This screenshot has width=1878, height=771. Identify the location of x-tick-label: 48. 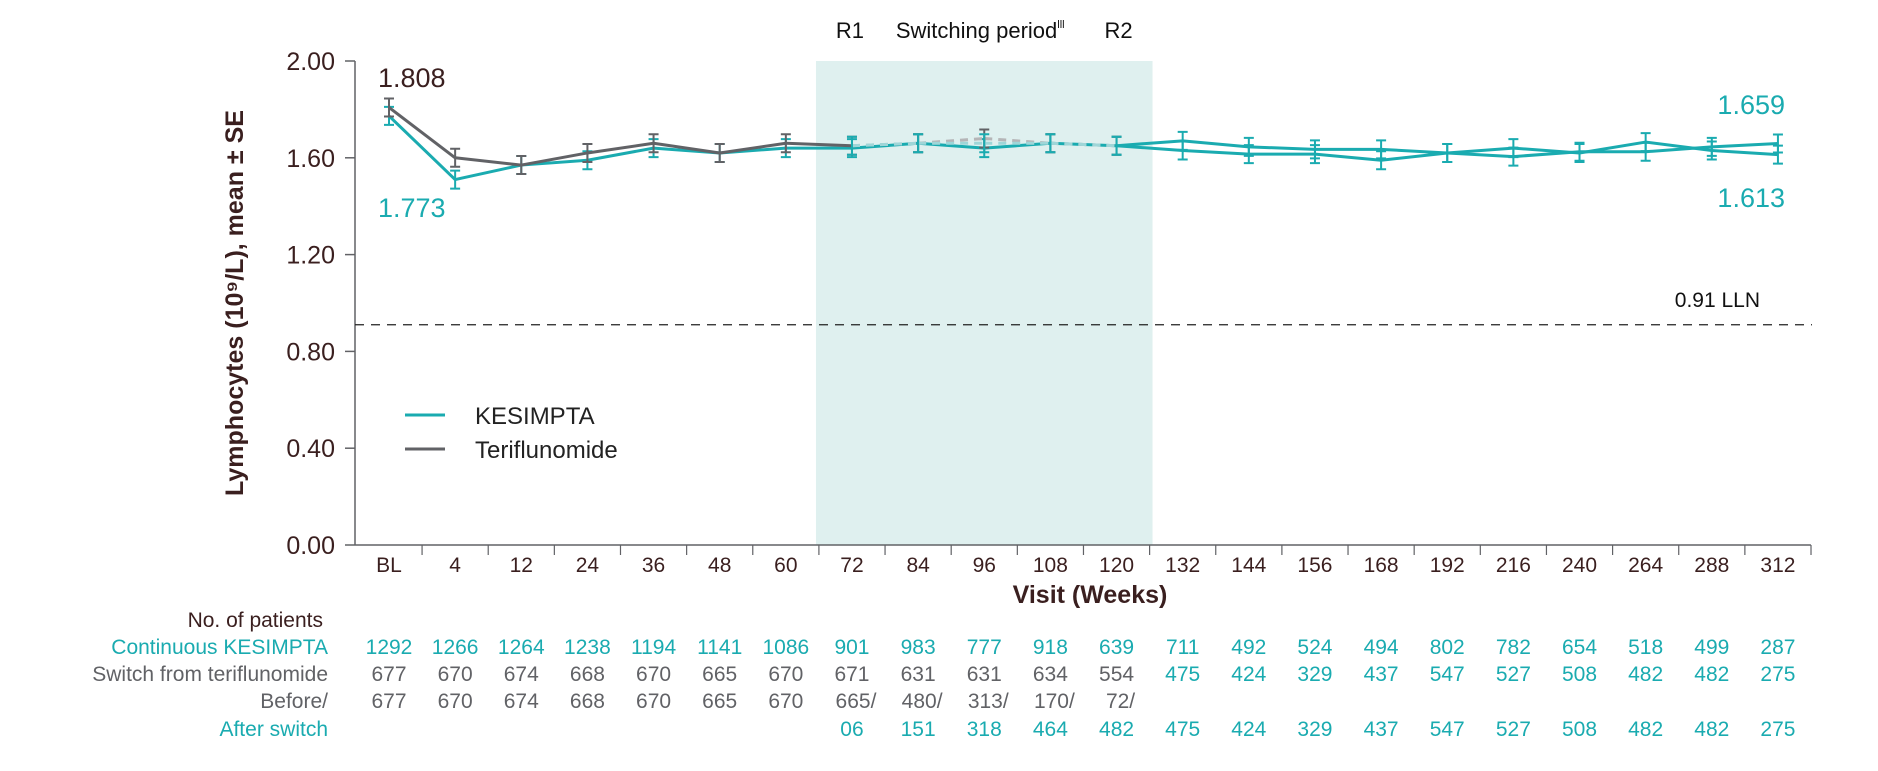
(719, 565).